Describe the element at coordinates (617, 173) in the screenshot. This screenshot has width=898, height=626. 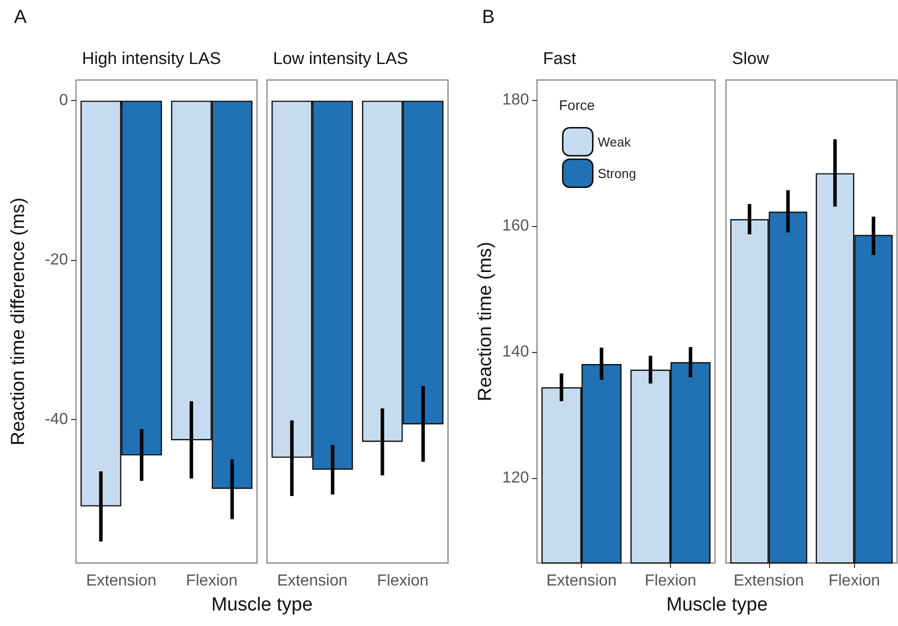
I see `legend-label: Strong` at that location.